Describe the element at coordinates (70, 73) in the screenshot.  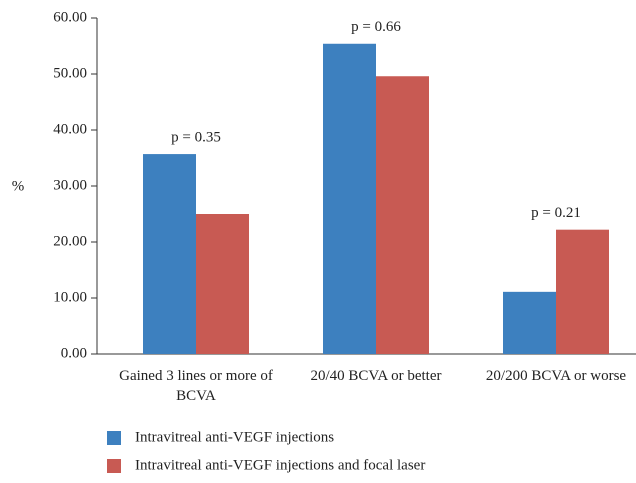
I see `y-tick-label: 50.00` at that location.